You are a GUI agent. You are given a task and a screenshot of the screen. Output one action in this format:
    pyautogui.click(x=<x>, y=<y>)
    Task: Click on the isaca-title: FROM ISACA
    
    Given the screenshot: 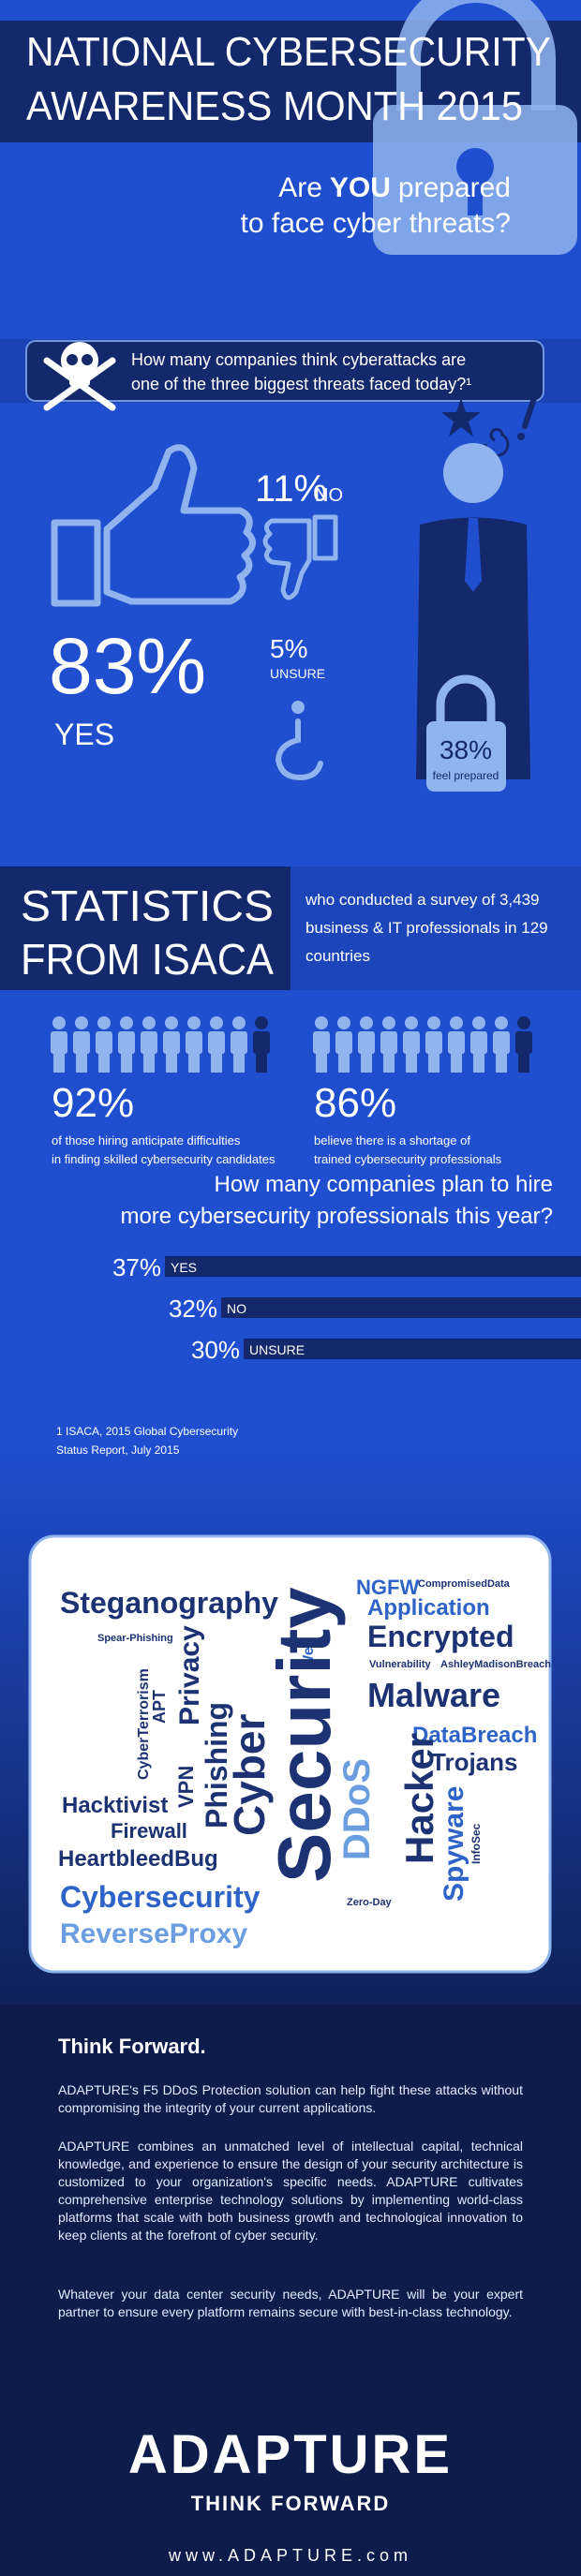 What is the action you would take?
    pyautogui.click(x=147, y=959)
    